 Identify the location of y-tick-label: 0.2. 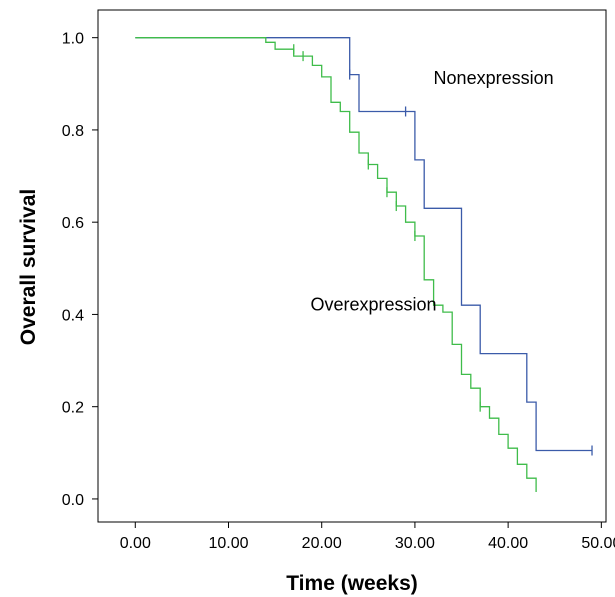
(73, 408).